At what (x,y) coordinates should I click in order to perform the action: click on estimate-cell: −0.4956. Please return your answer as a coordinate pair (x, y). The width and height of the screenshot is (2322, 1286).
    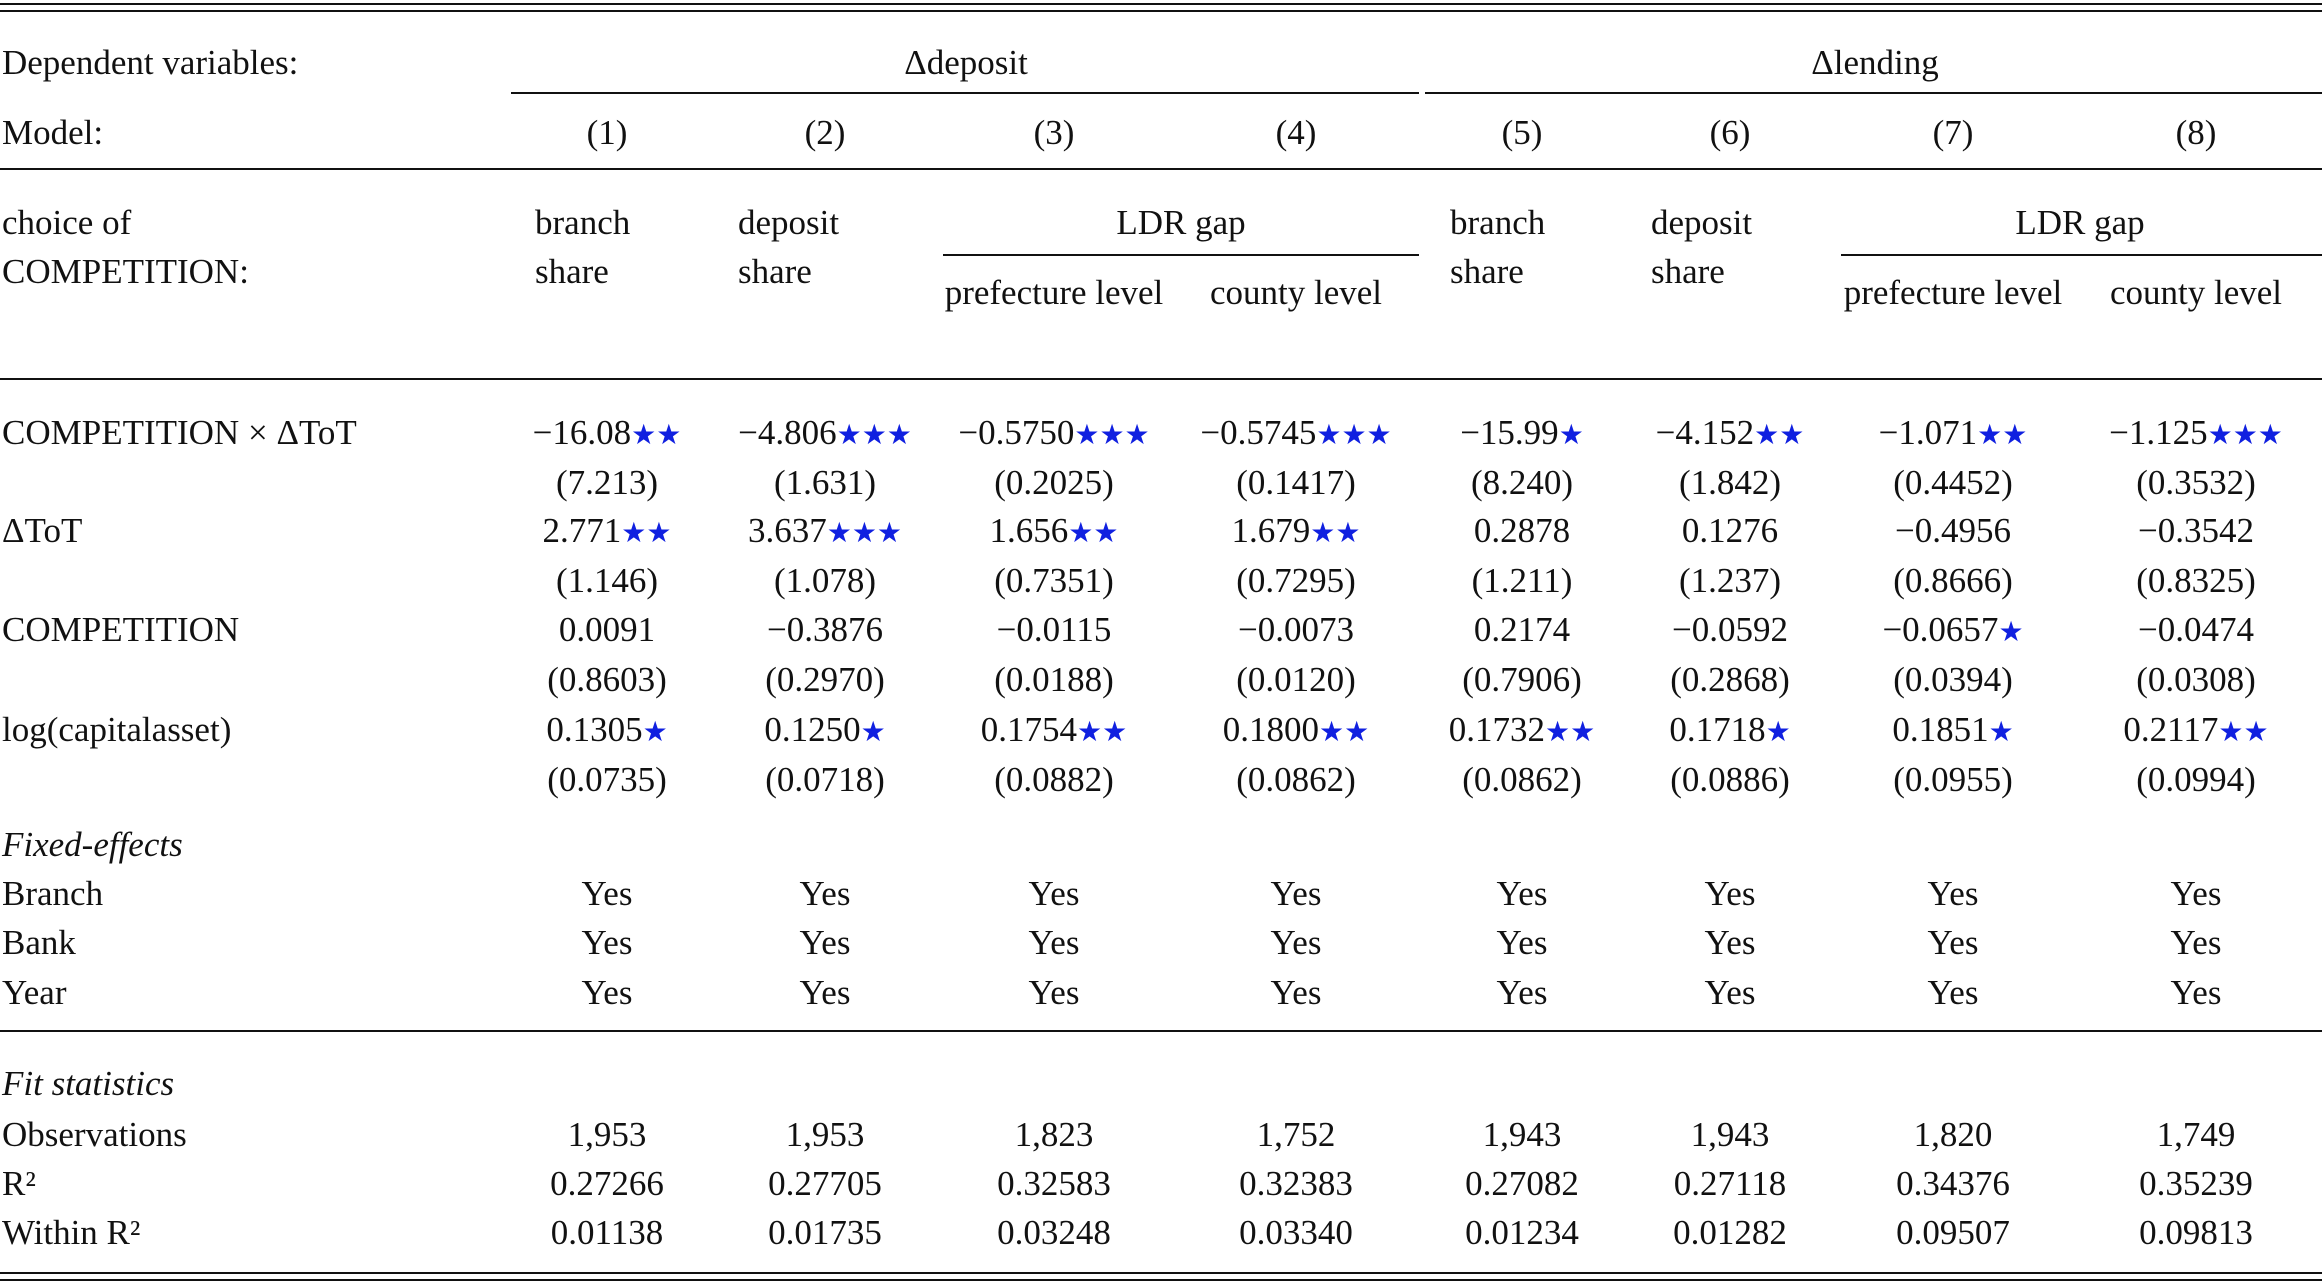
    Looking at the image, I should click on (1953, 530).